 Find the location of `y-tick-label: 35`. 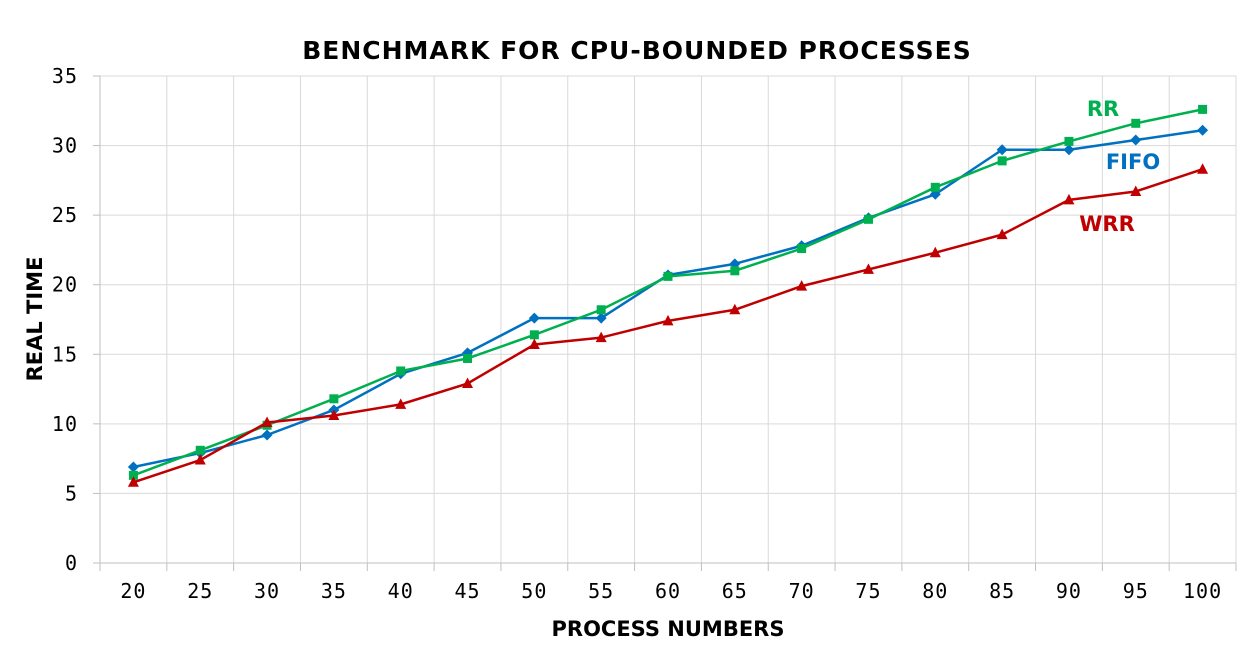

y-tick-label: 35 is located at coordinates (65, 76).